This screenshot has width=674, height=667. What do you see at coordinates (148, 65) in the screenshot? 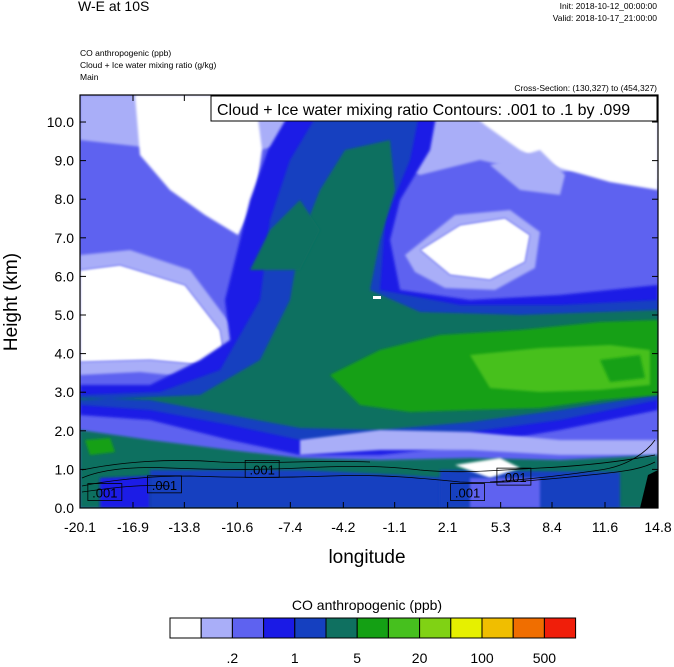
I see `field-cloud-label: Cloud + Ice water mixing ratio (g/kg)` at bounding box center [148, 65].